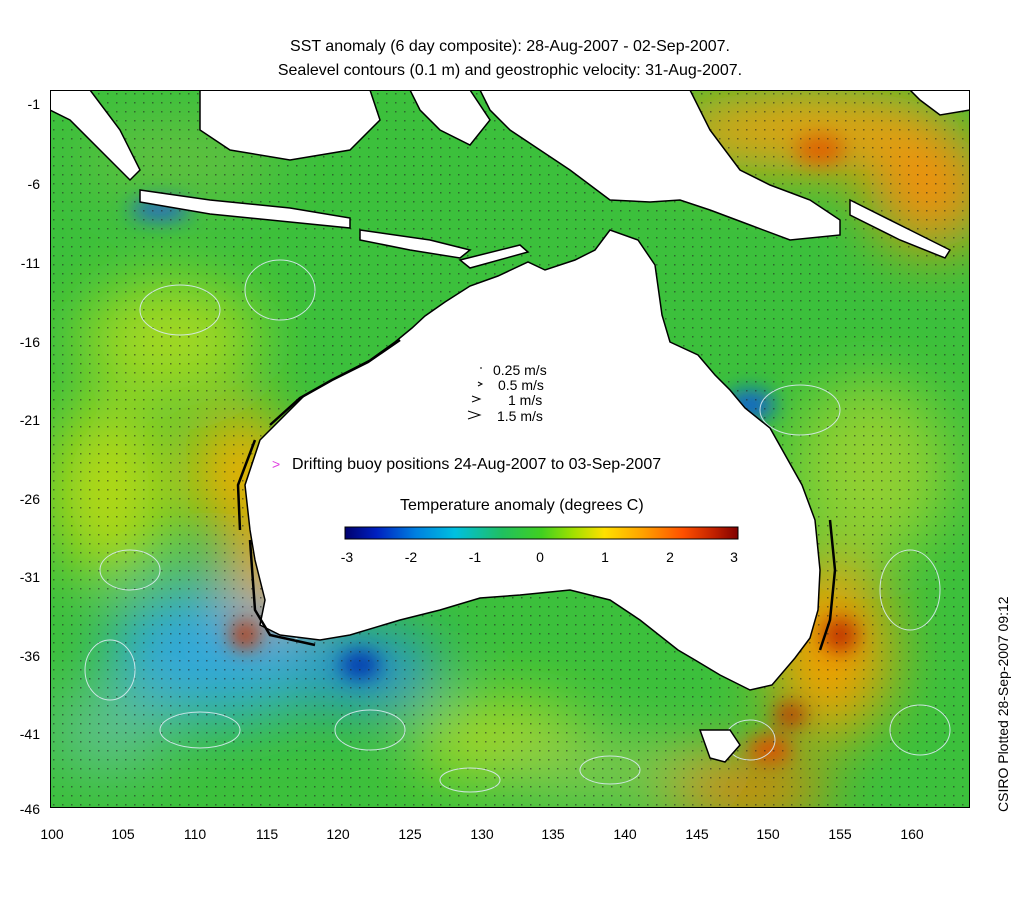  What do you see at coordinates (719, 746) in the screenshot?
I see `tasmania-landmass` at bounding box center [719, 746].